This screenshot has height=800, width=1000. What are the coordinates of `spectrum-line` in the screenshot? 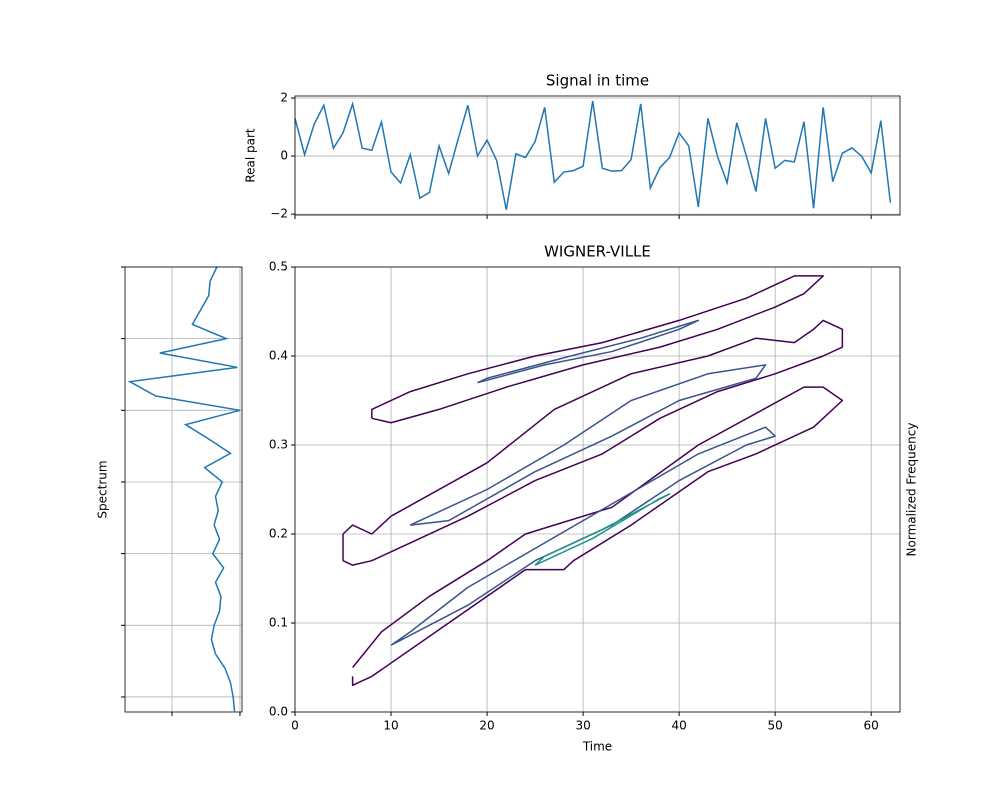 It's located at (184, 489).